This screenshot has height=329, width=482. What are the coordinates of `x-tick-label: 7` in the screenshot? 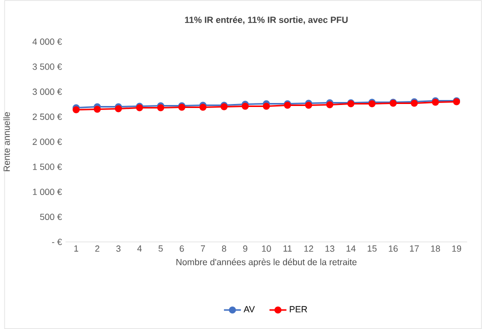 It's located at (202, 248).